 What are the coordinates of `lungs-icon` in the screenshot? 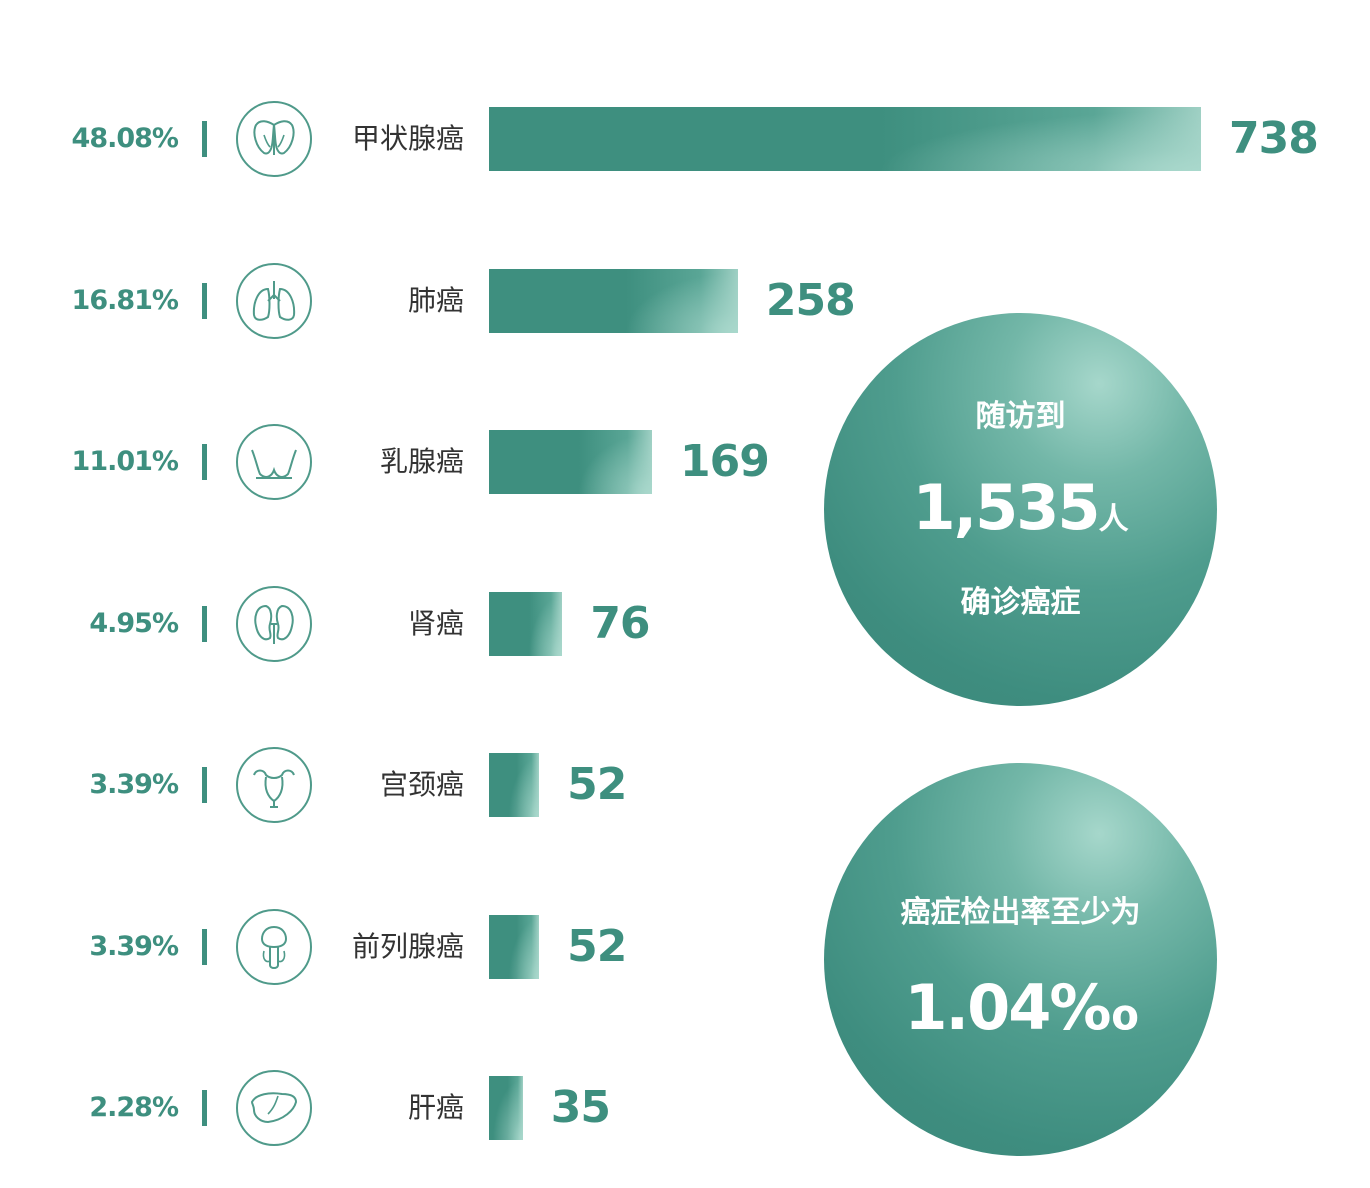 It's located at (274, 300).